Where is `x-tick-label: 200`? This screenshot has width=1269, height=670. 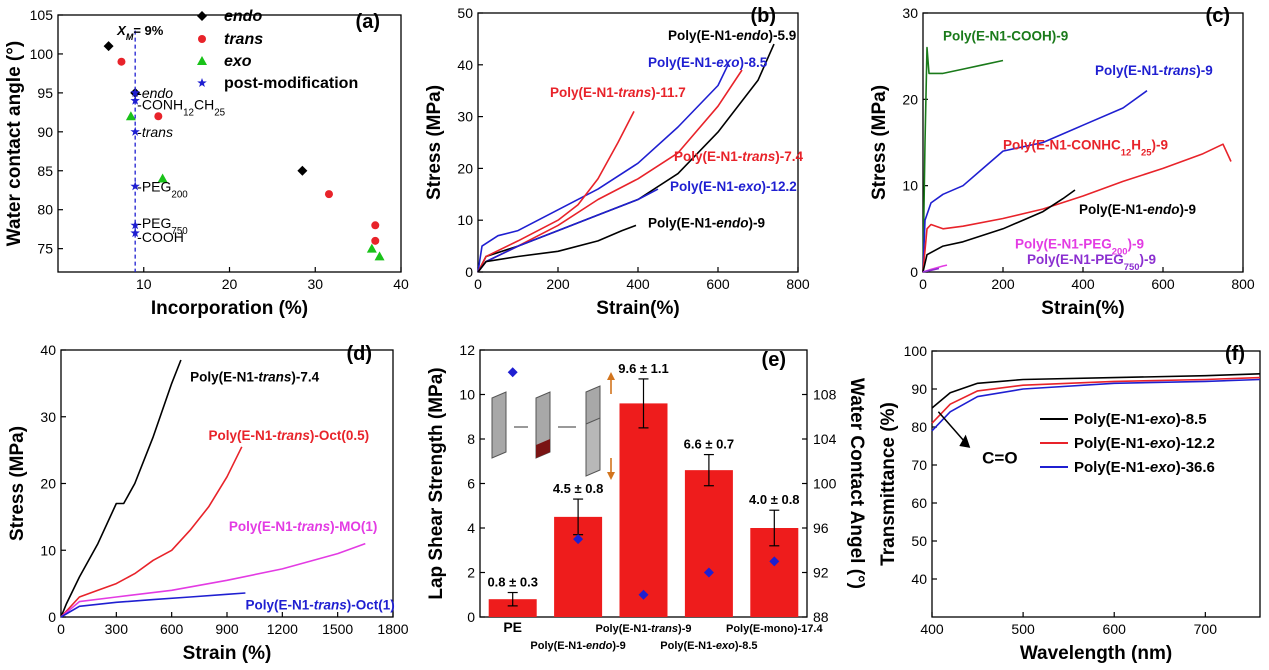 x-tick-label: 200 is located at coordinates (1003, 284).